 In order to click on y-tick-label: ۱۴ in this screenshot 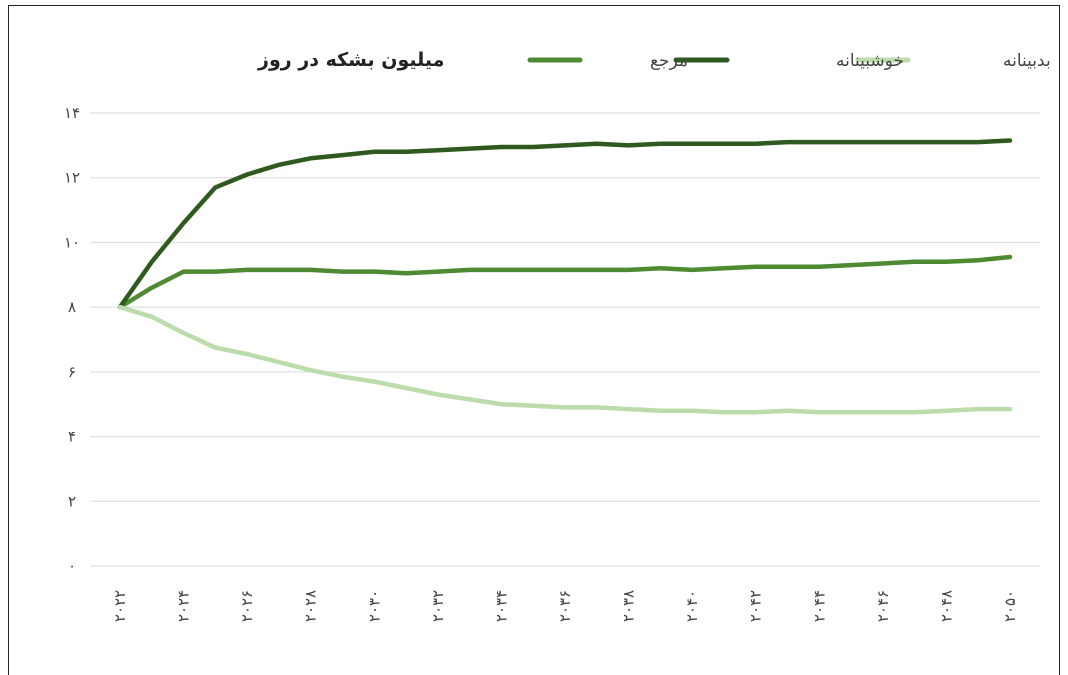, I will do `click(72, 113)`.